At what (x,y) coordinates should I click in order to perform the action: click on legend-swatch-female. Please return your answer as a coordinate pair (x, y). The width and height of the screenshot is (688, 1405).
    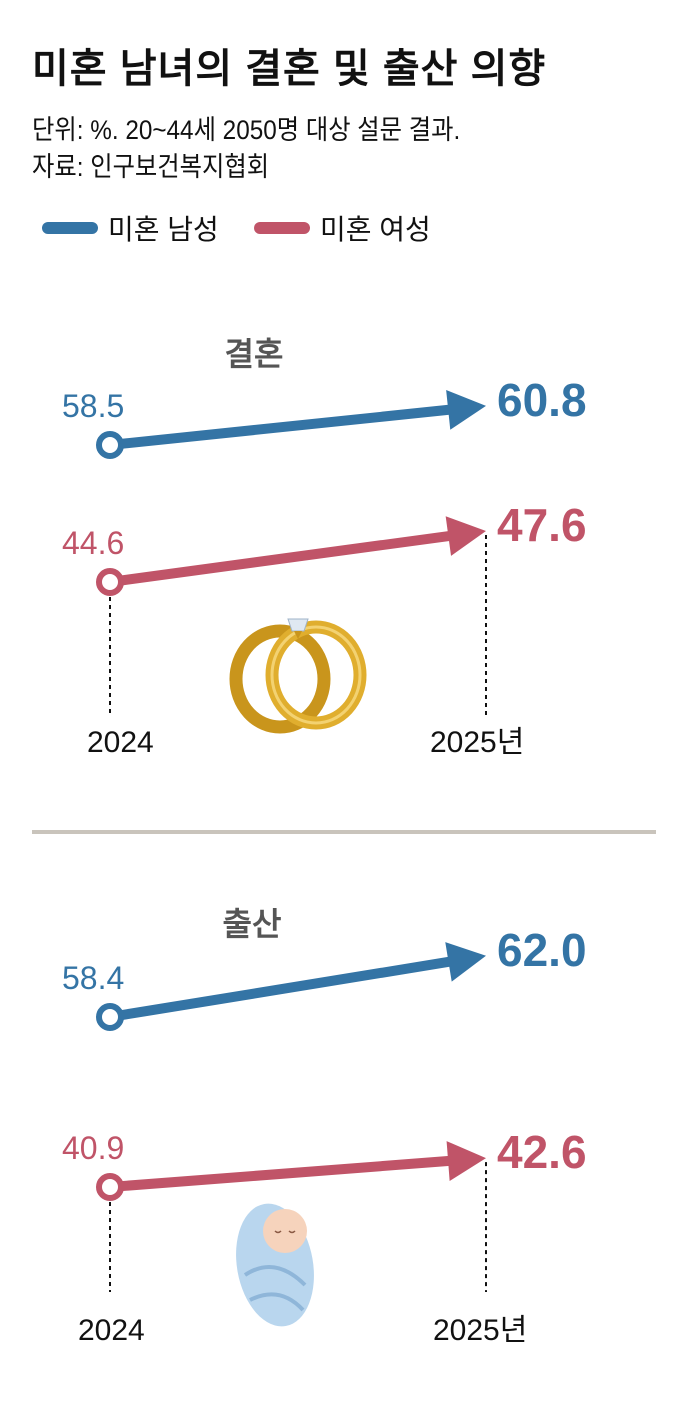
    Looking at the image, I should click on (282, 228).